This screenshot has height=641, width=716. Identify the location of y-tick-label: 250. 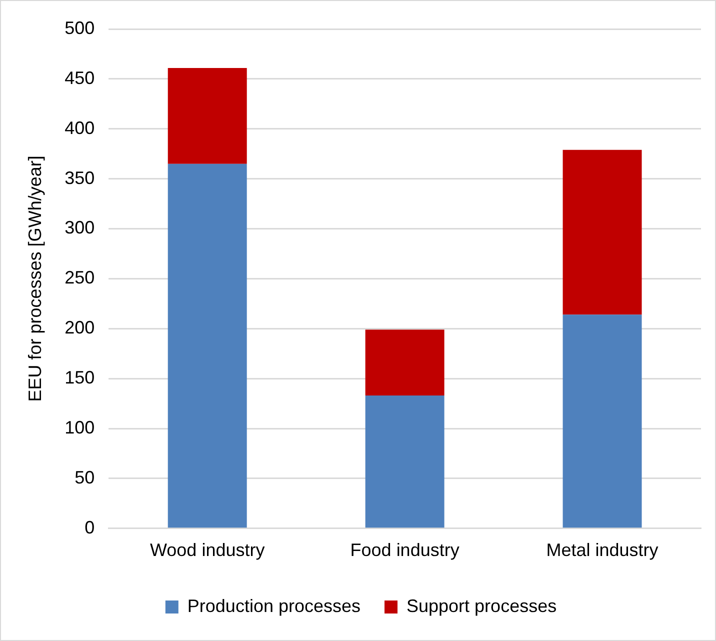
(79, 278).